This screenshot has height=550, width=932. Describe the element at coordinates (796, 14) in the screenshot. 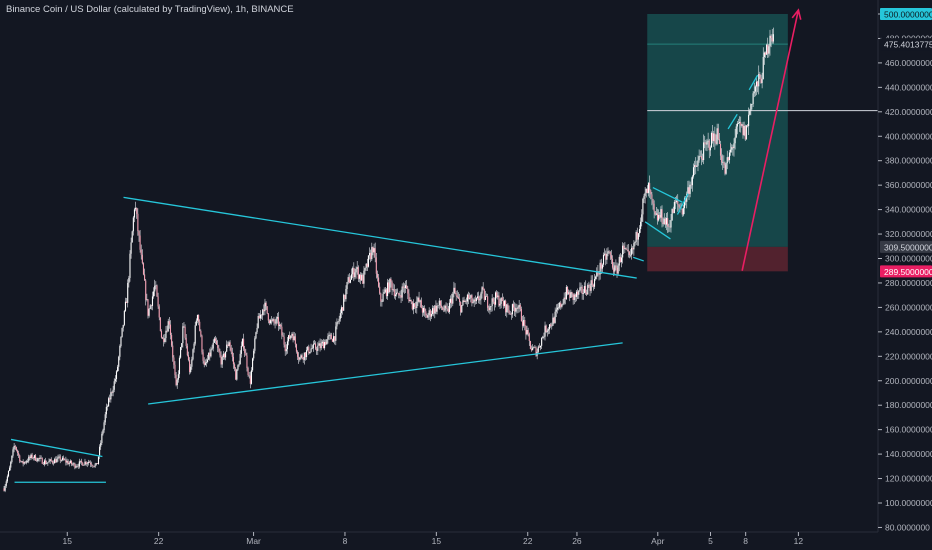

I see `arrow-head` at that location.